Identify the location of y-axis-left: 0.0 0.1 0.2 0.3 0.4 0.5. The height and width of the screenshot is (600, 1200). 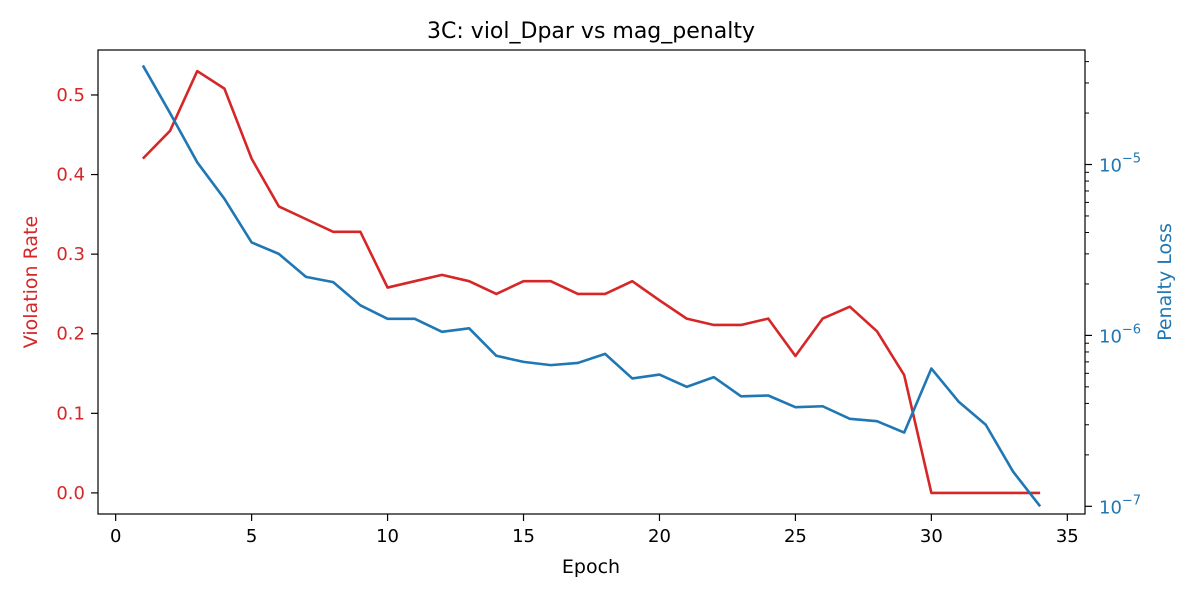
(77, 294).